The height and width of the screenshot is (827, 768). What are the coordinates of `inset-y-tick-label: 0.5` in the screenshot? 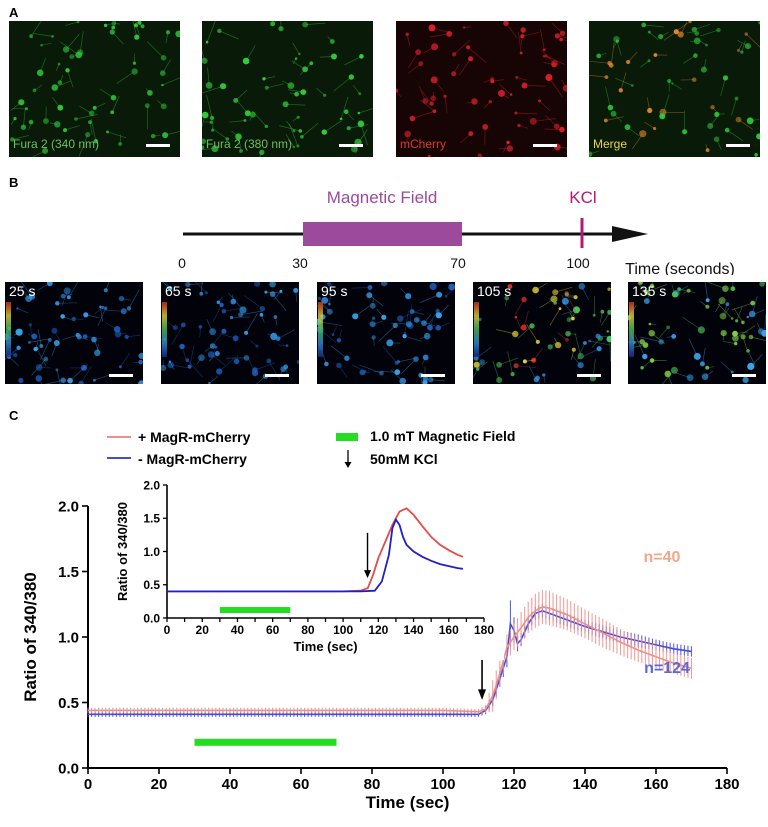 It's located at (151, 585).